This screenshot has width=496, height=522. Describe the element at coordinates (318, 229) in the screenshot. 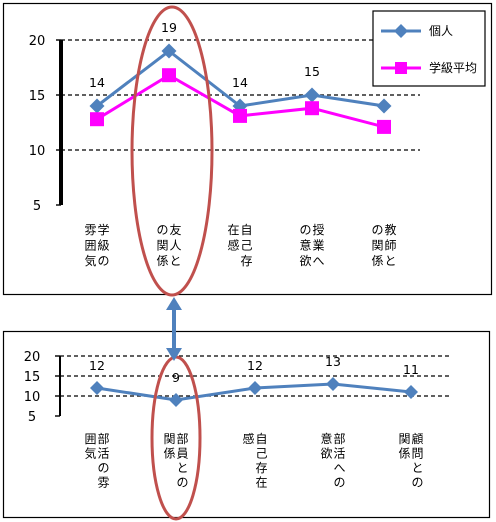

I see `category-label-char: 授` at that location.